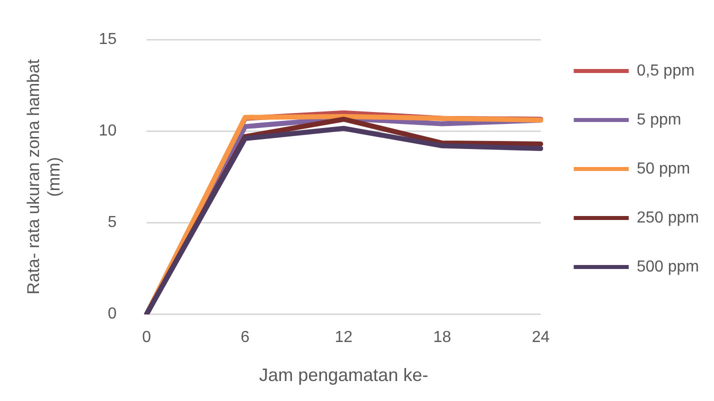 The image size is (714, 401). What do you see at coordinates (667, 267) in the screenshot?
I see `legend-label: 500 ppm` at bounding box center [667, 267].